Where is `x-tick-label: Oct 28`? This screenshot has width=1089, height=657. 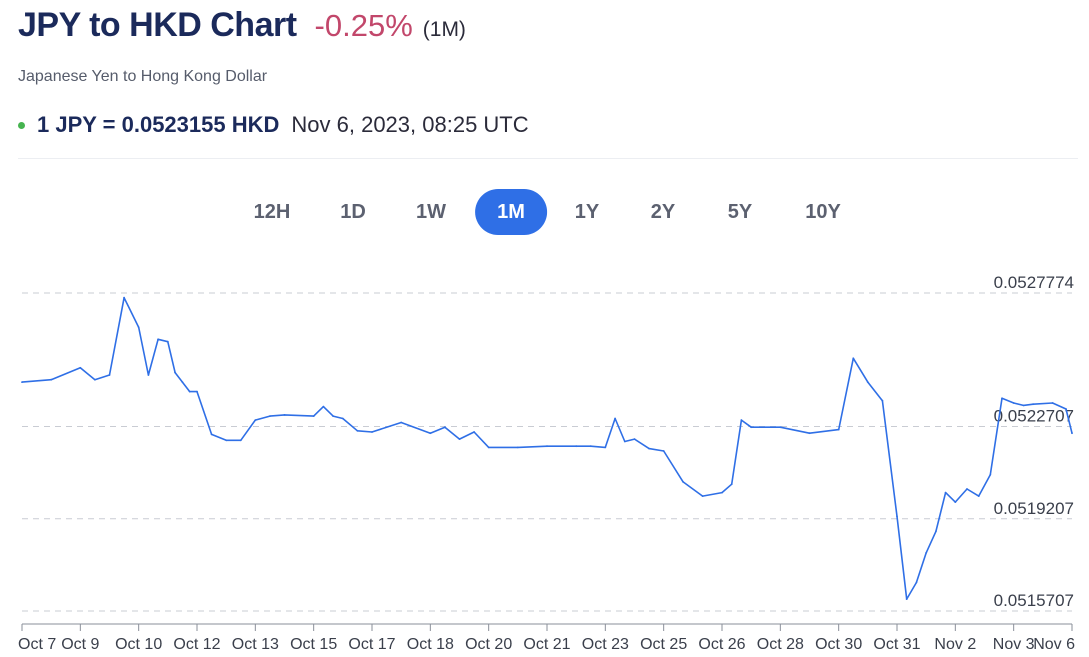 x-tick-label: Oct 28 is located at coordinates (780, 644).